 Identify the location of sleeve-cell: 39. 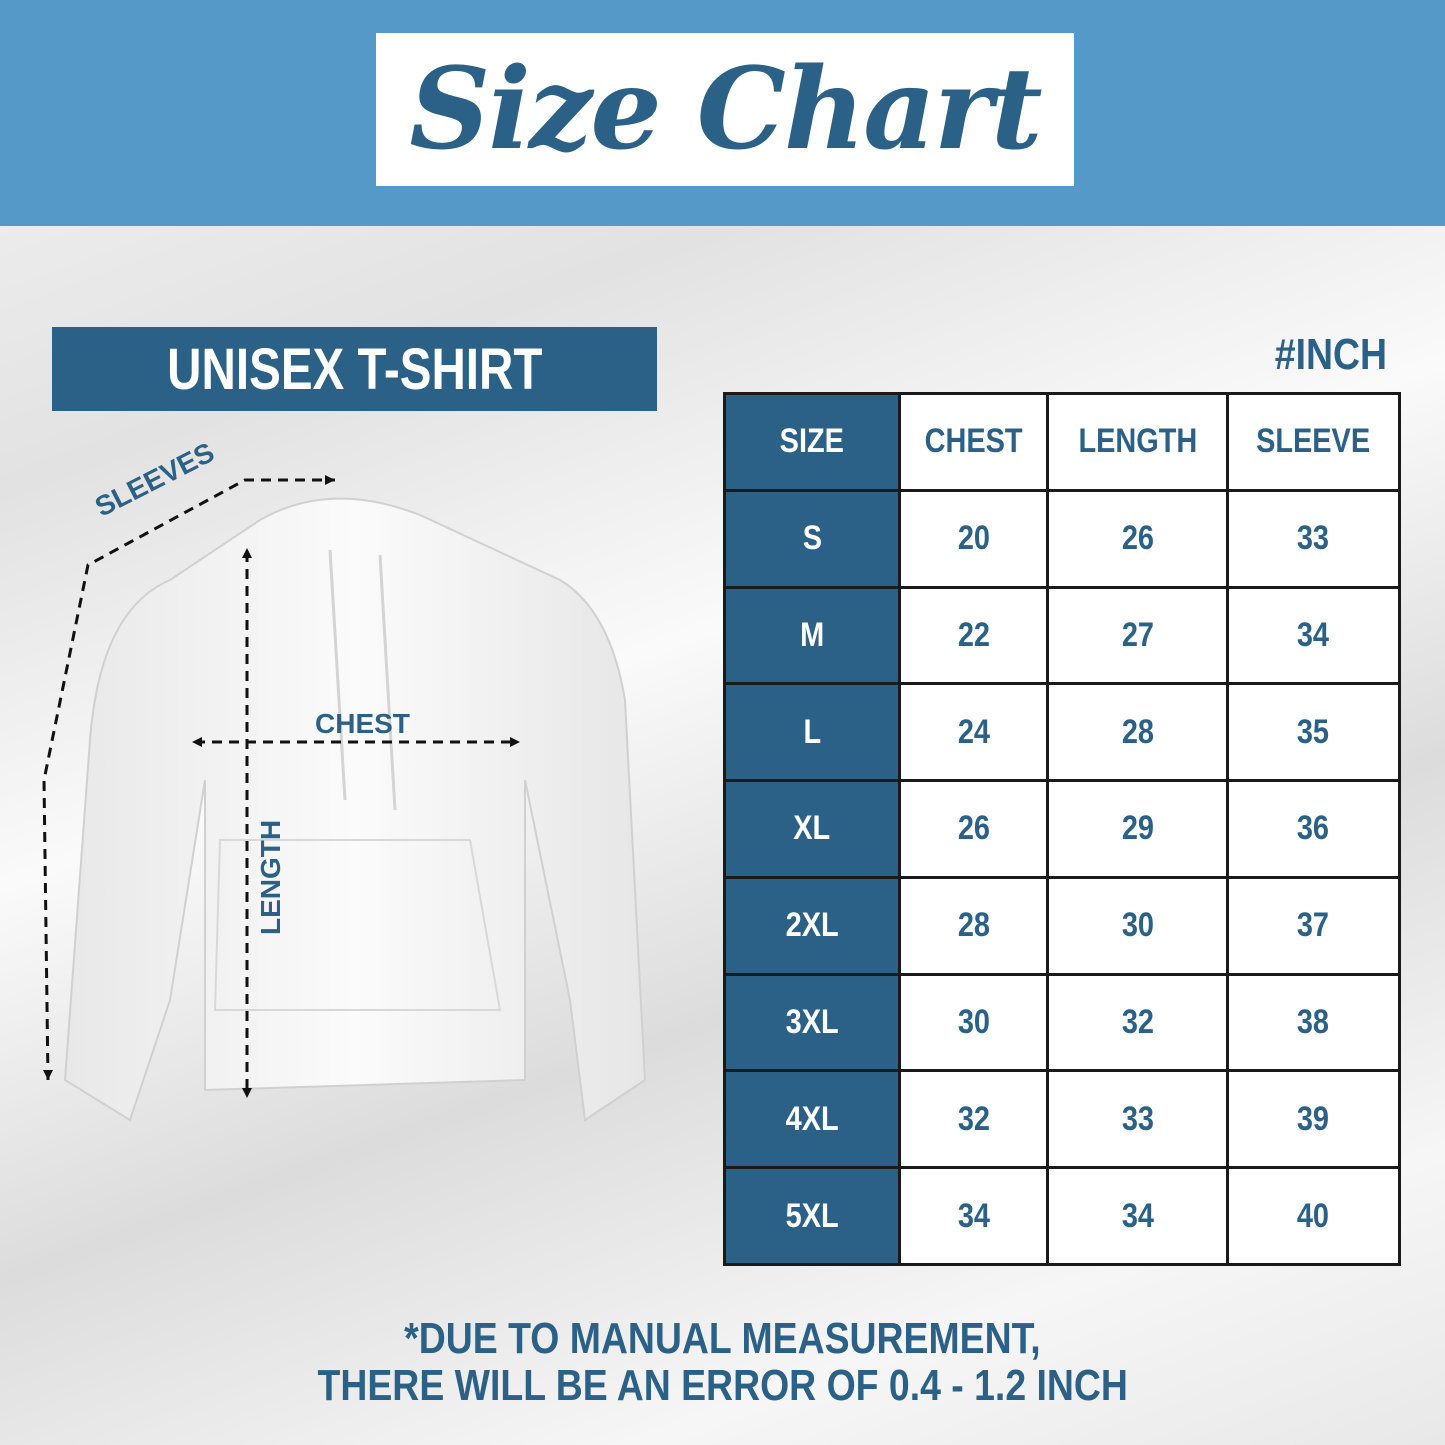
(1313, 1119).